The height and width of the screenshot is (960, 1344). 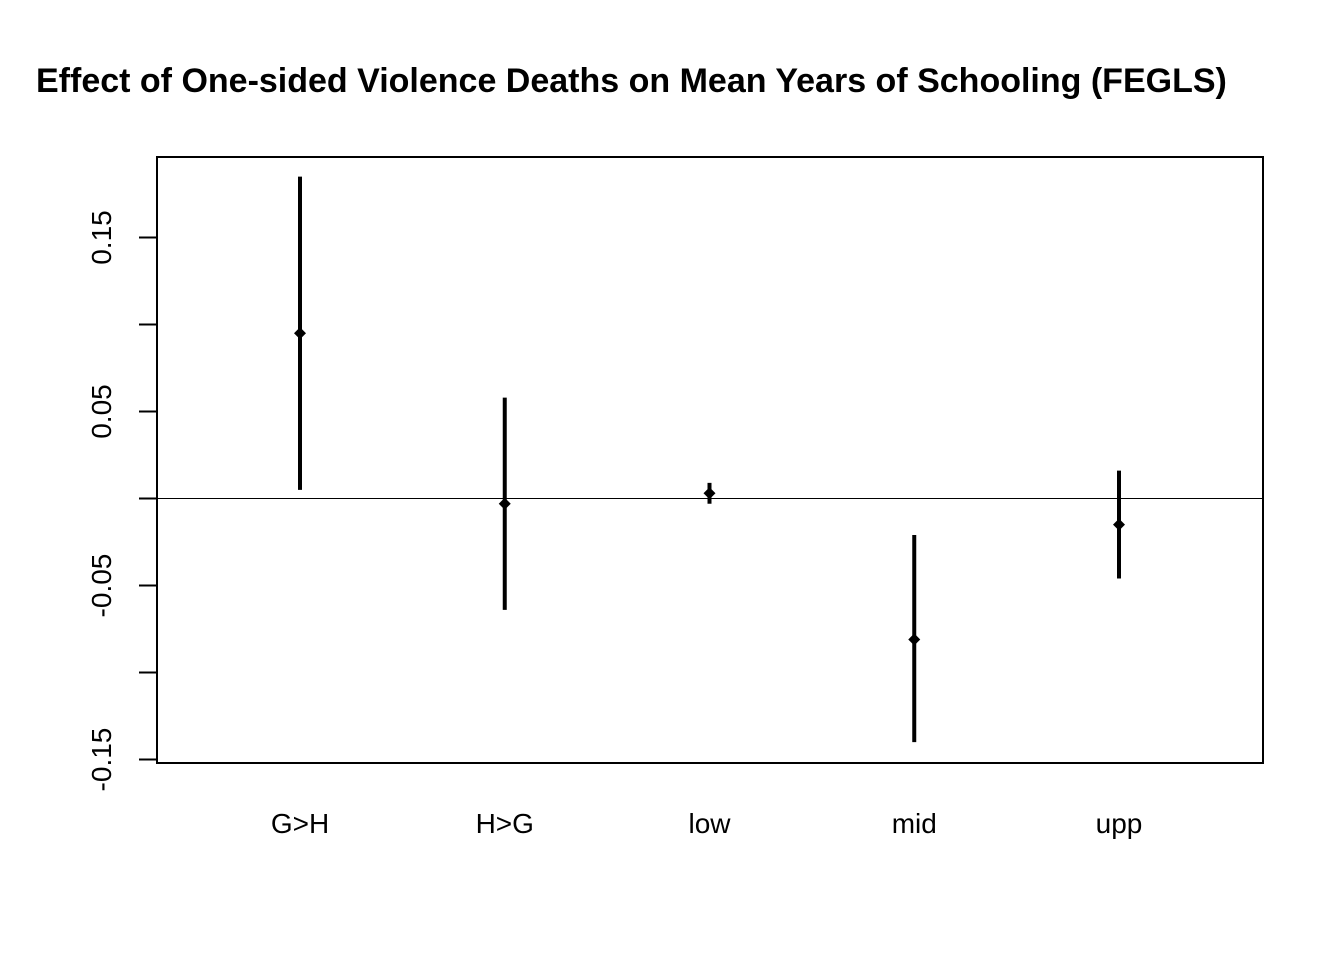 What do you see at coordinates (101, 411) in the screenshot?
I see `y-tick-label: 0.05` at bounding box center [101, 411].